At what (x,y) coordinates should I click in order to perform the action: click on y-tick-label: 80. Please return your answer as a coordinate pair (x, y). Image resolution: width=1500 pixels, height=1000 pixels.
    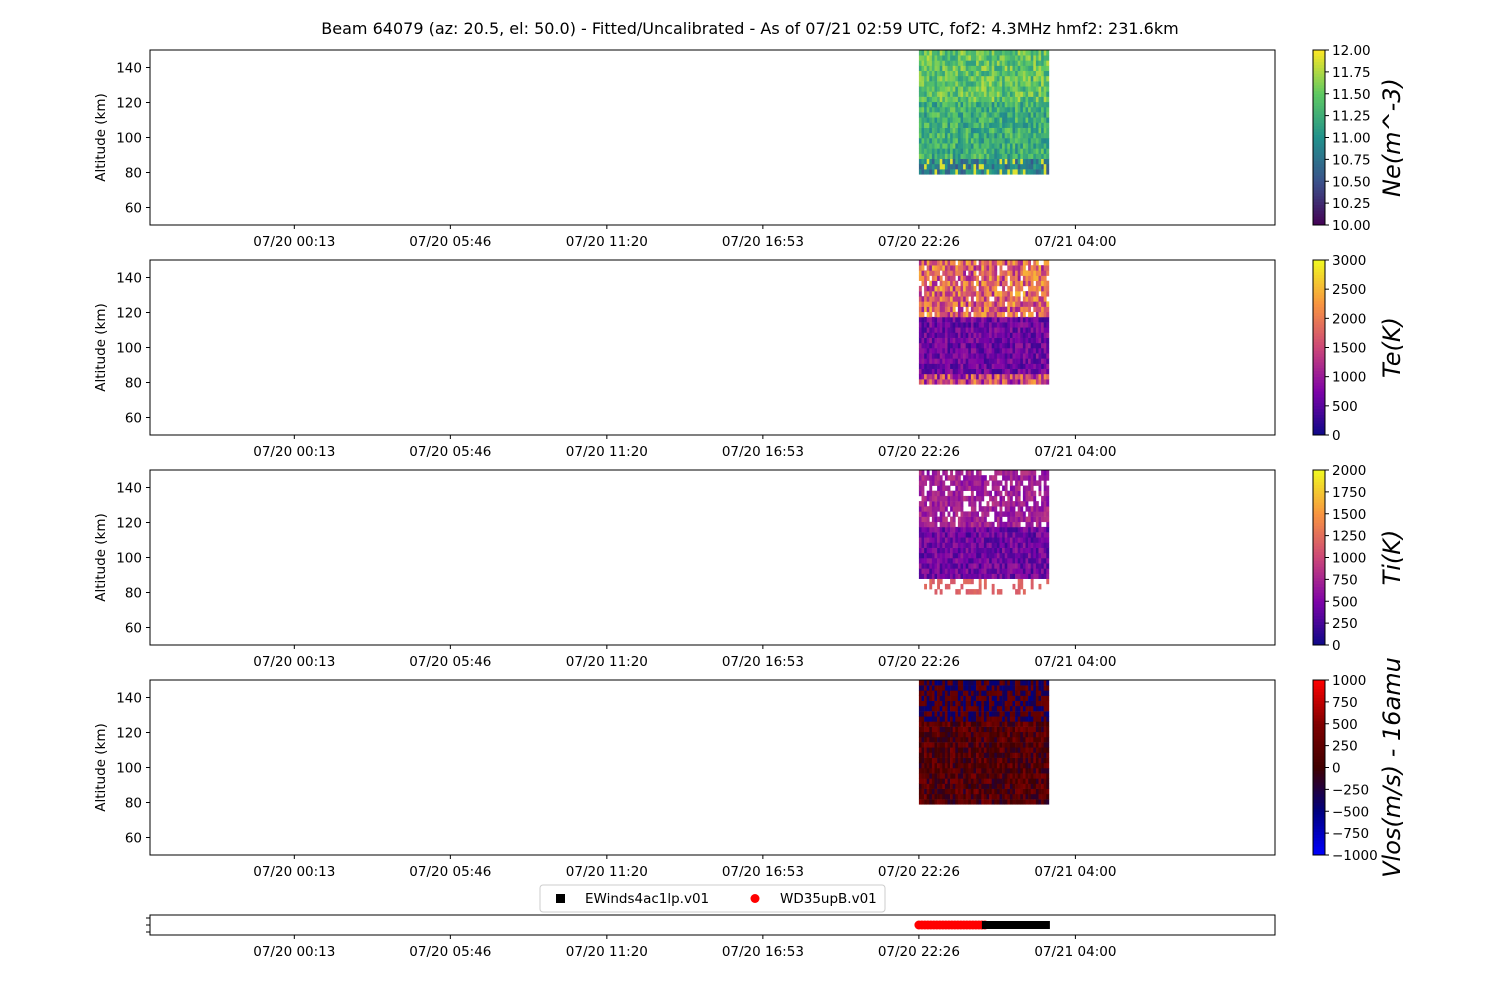
    Looking at the image, I should click on (133, 384).